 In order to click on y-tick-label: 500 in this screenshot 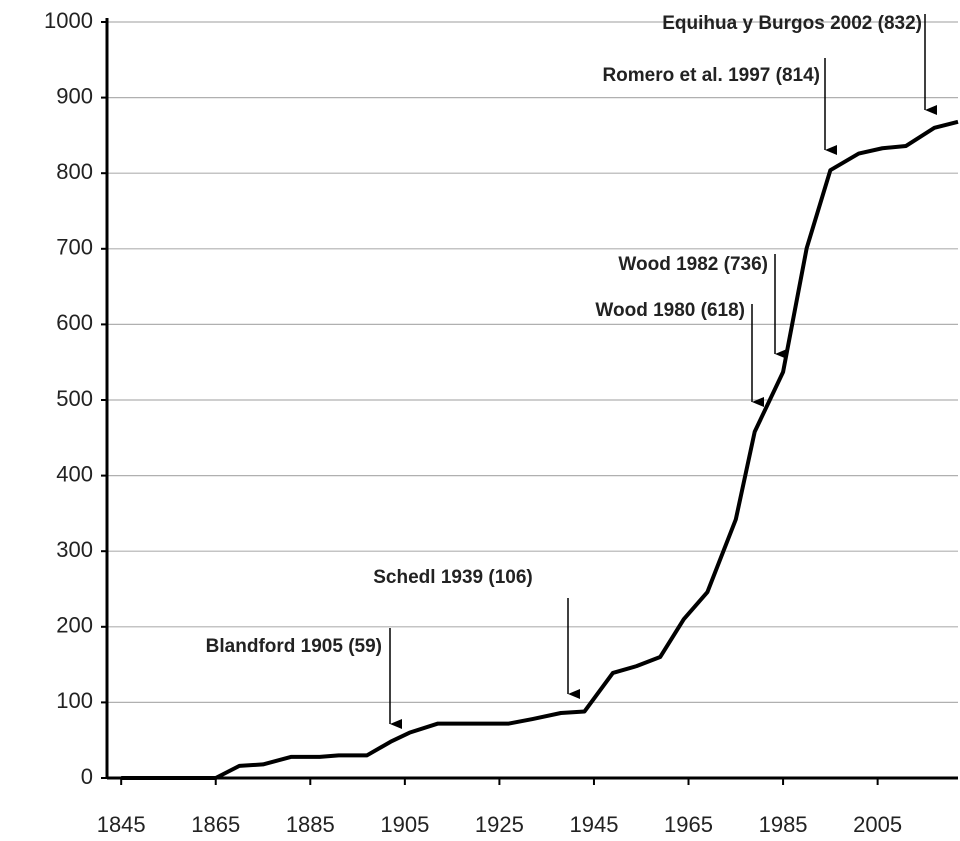, I will do `click(74, 398)`.